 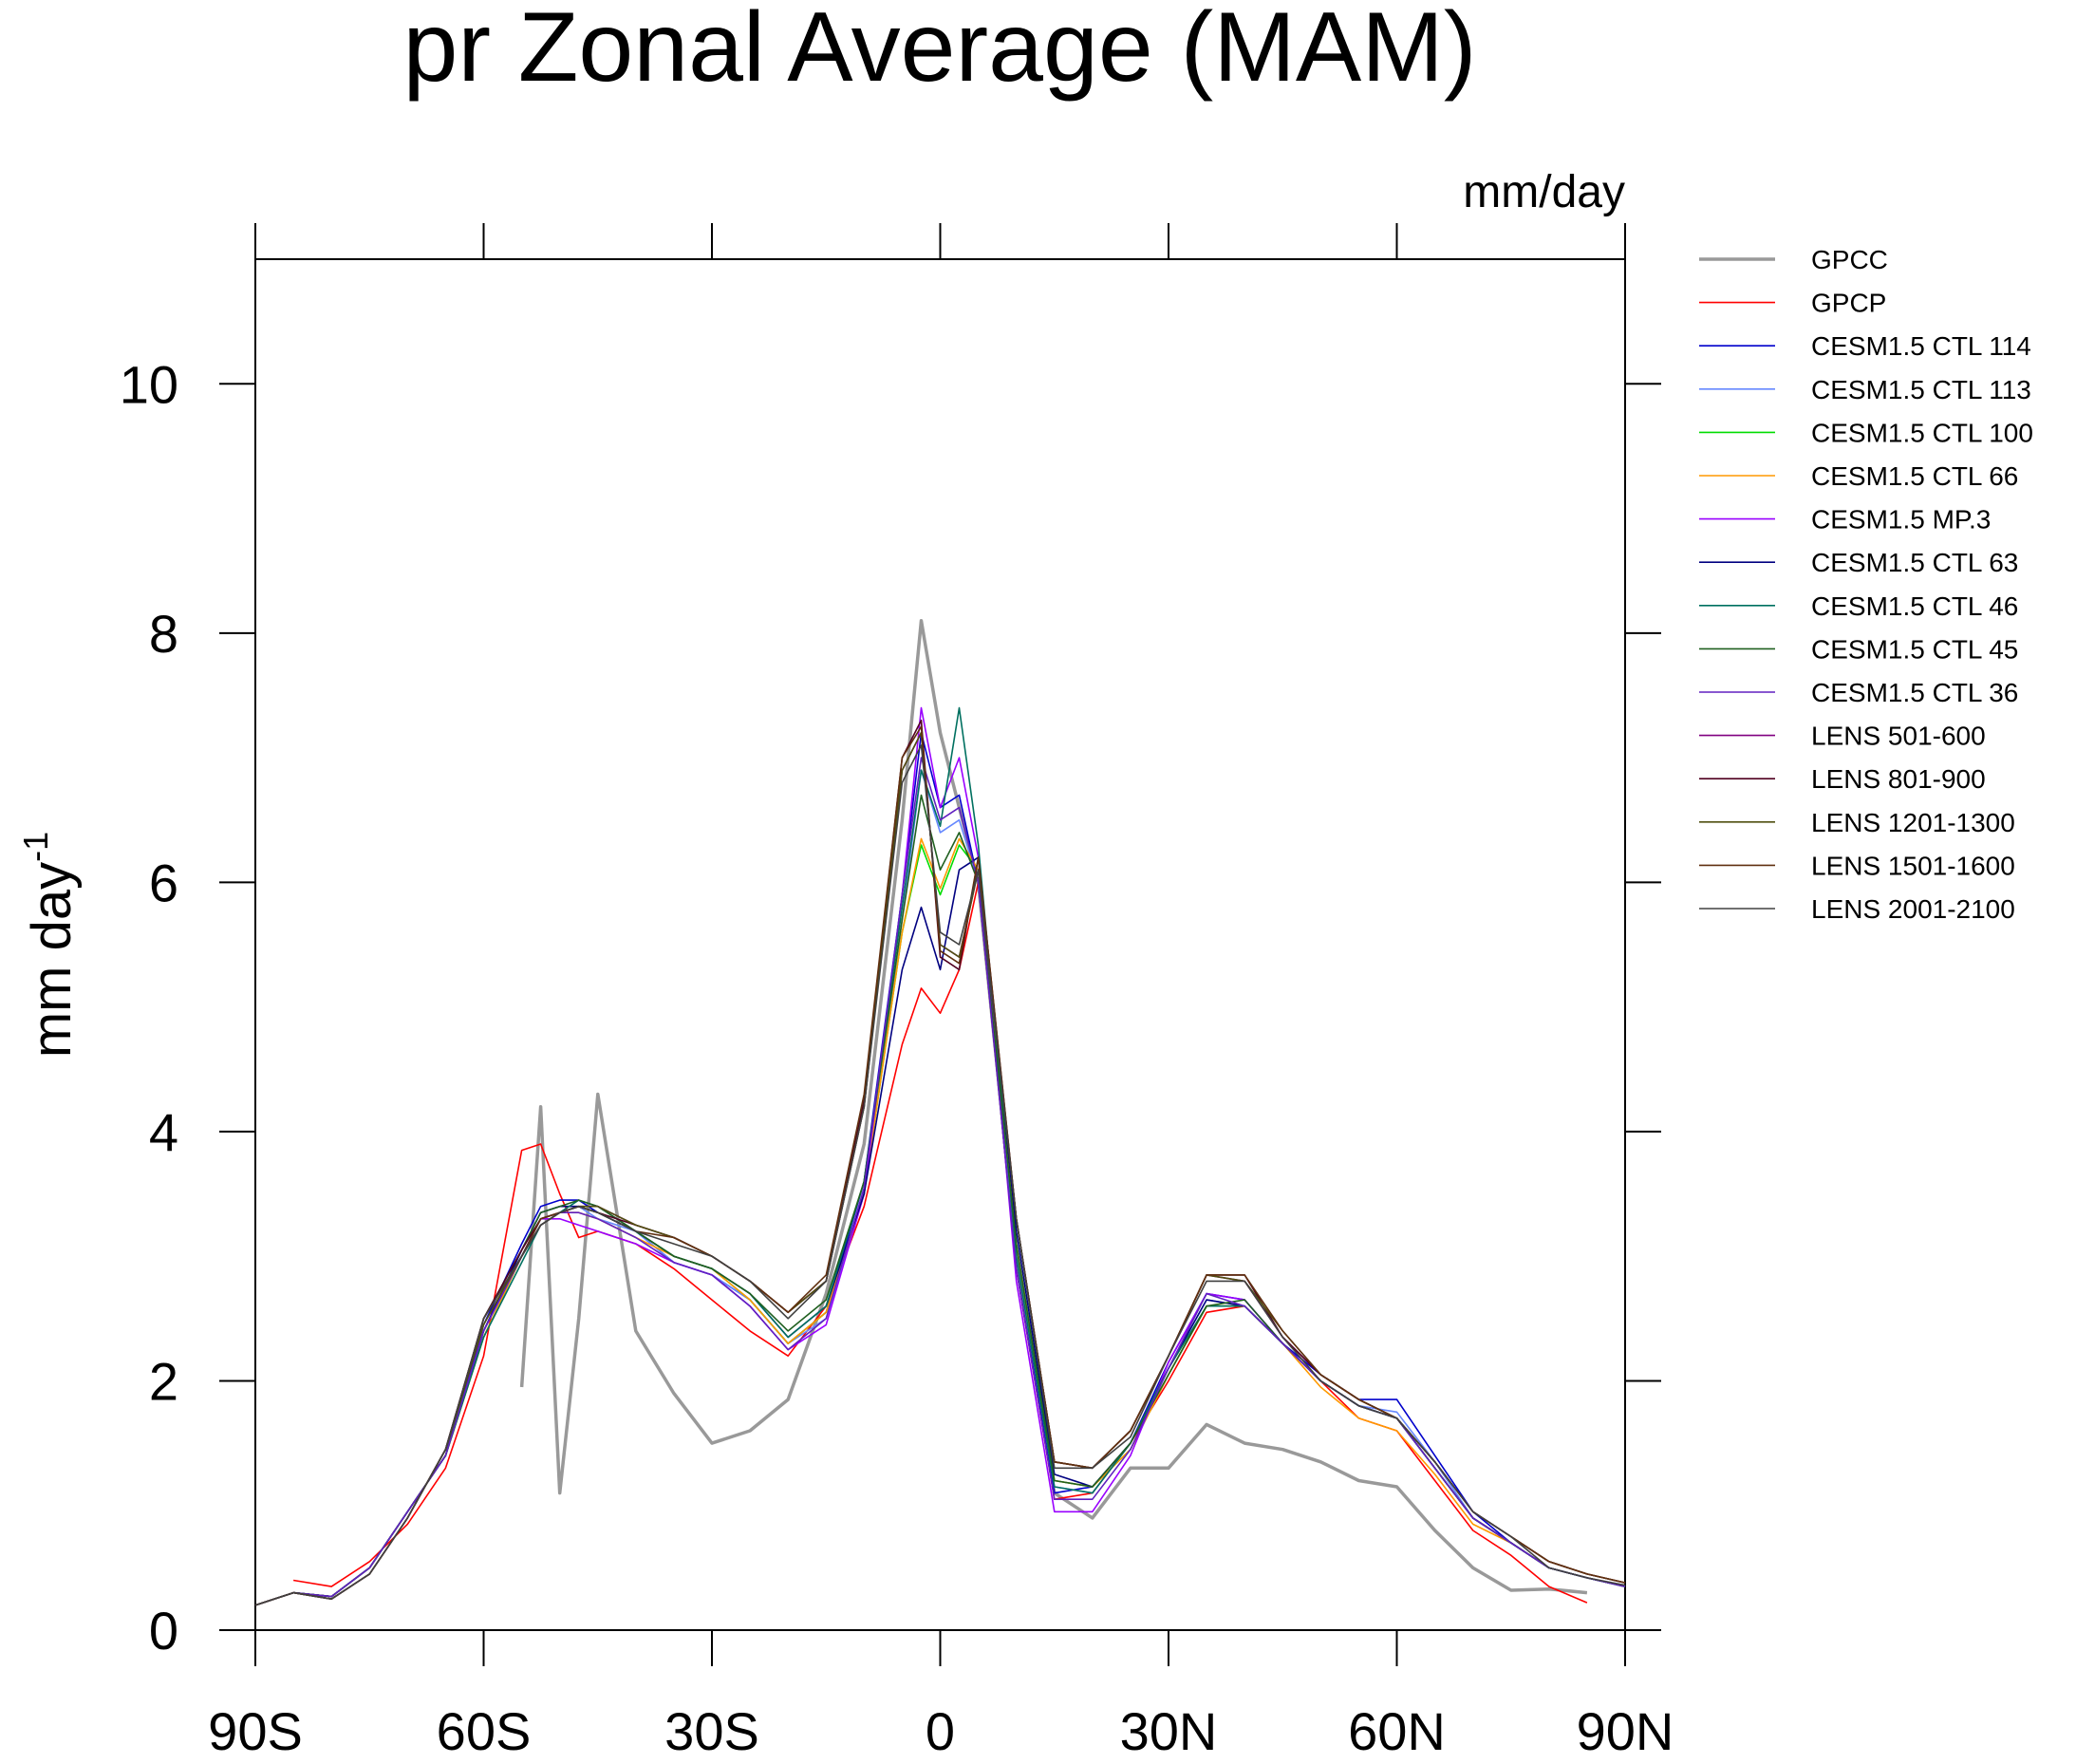 I want to click on legend-label: CESM1.5 MP.3, so click(x=1901, y=520).